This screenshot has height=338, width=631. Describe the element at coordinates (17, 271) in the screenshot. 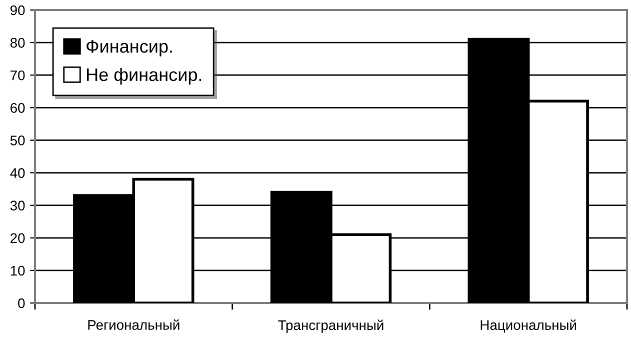

I see `y-tick-label: 10` at that location.